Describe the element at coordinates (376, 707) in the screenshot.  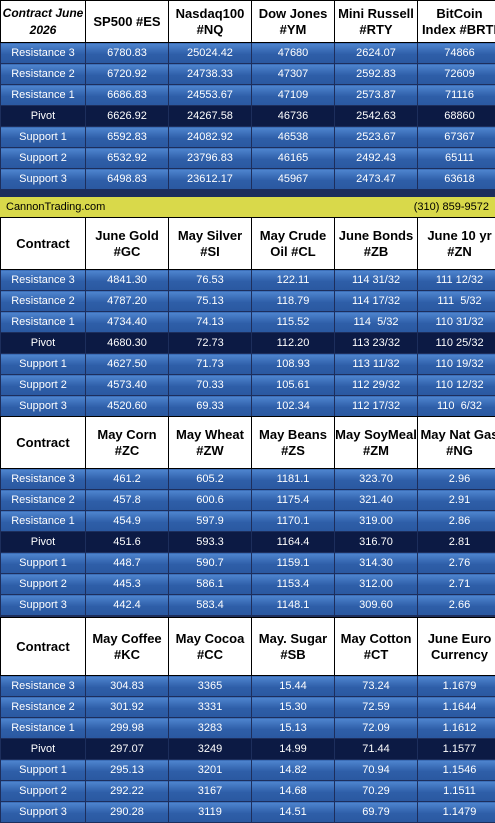
I see `table-cell: 72.59` at that location.